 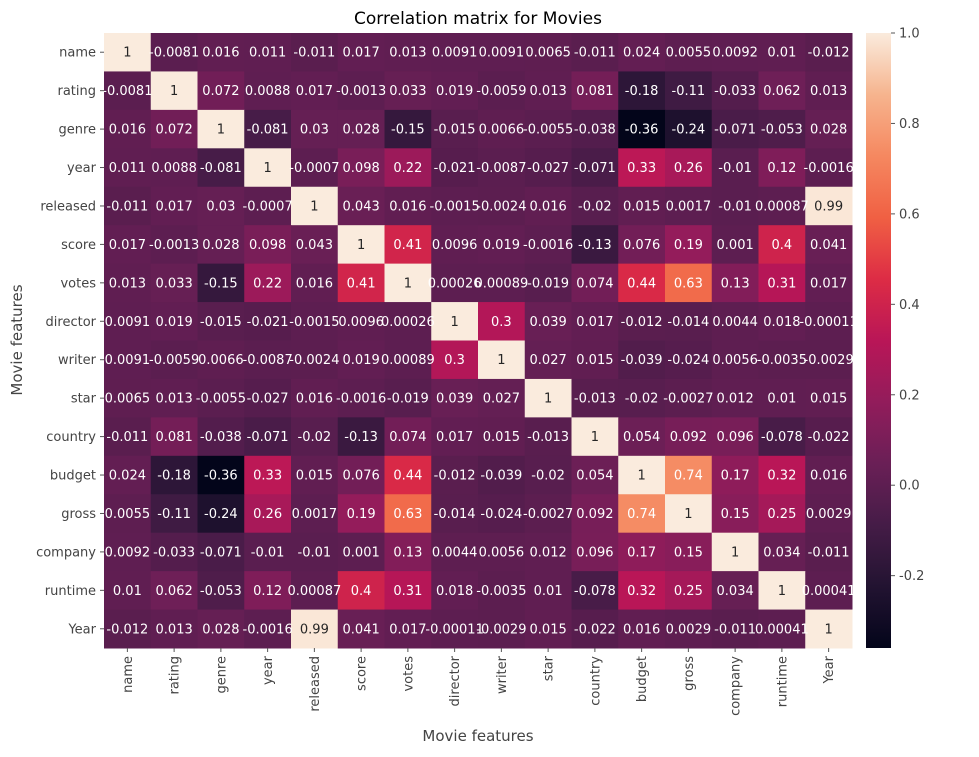 I want to click on cell-annotation: 0.44, so click(x=641, y=283).